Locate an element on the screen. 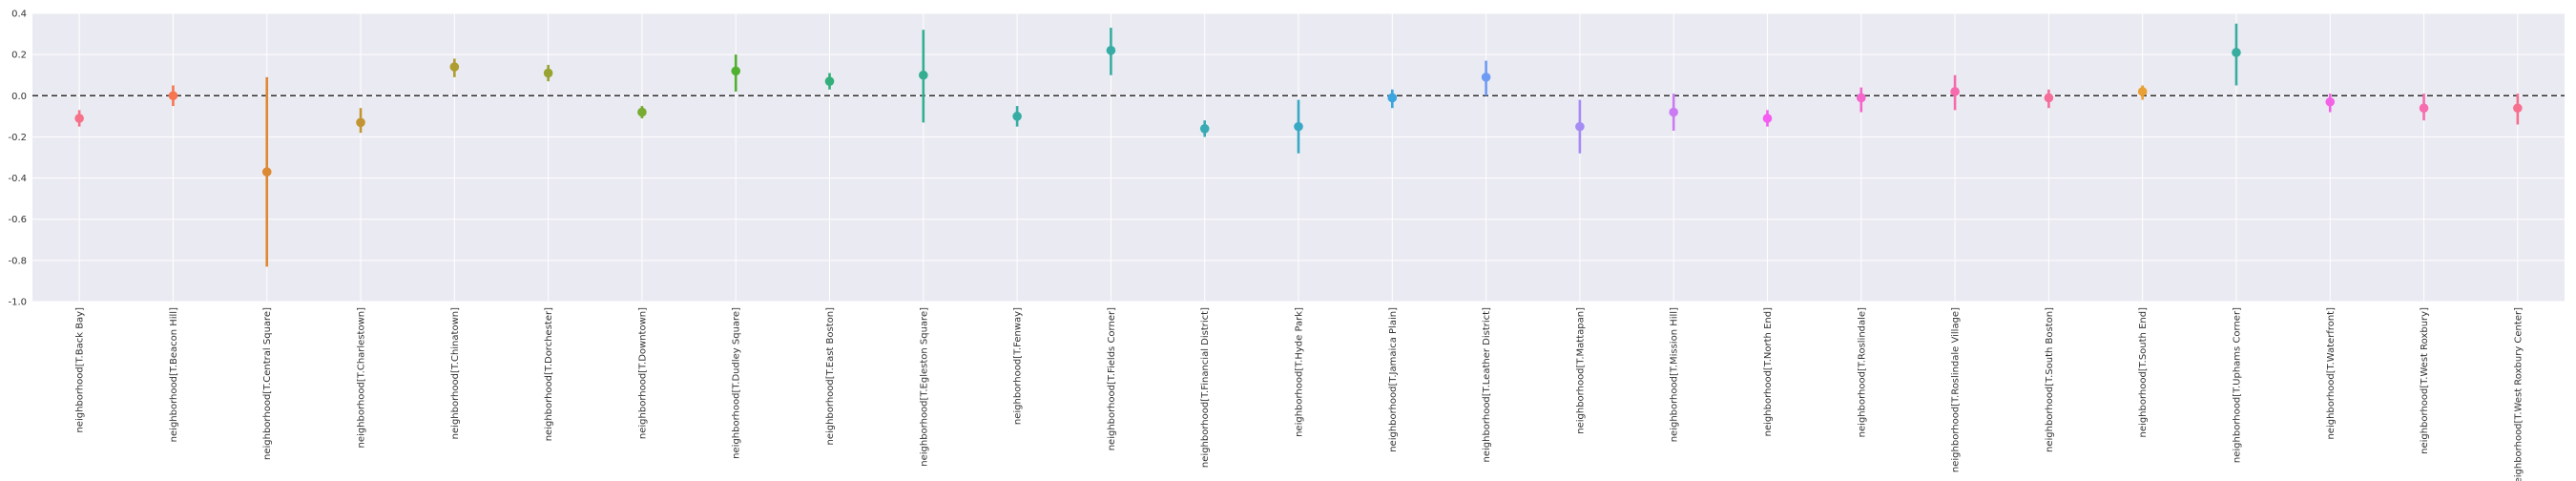 This screenshot has height=481, width=2576. x-tick-label: neighborhood[T.Leather District] is located at coordinates (1487, 385).